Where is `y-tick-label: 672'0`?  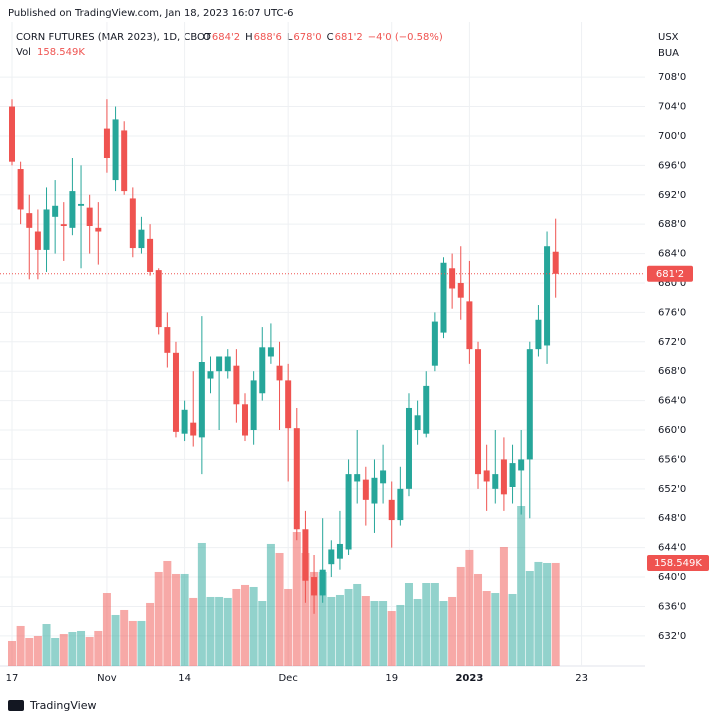
y-tick-label: 672'0 is located at coordinates (672, 342).